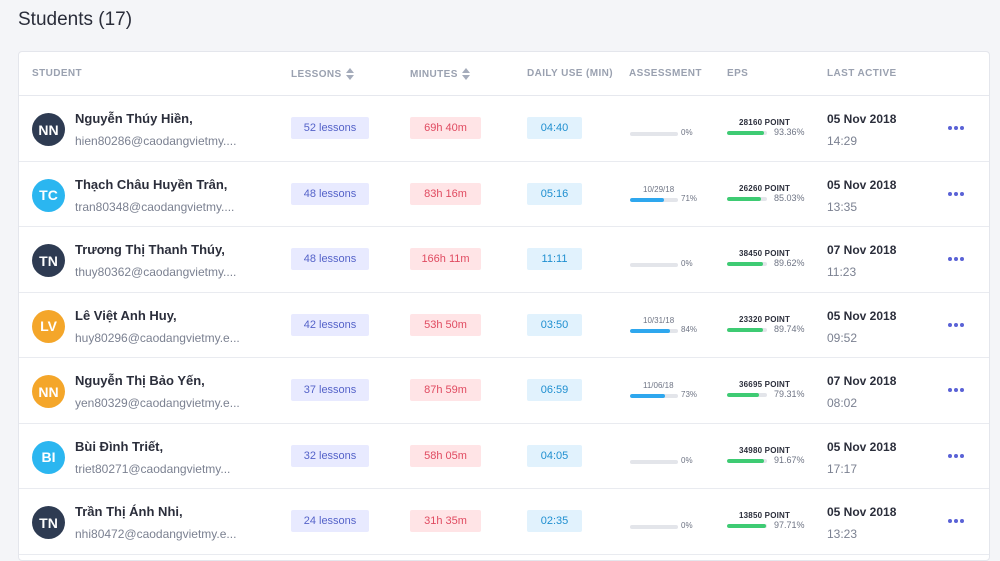  I want to click on minutes-badge: 87h 59m, so click(445, 390).